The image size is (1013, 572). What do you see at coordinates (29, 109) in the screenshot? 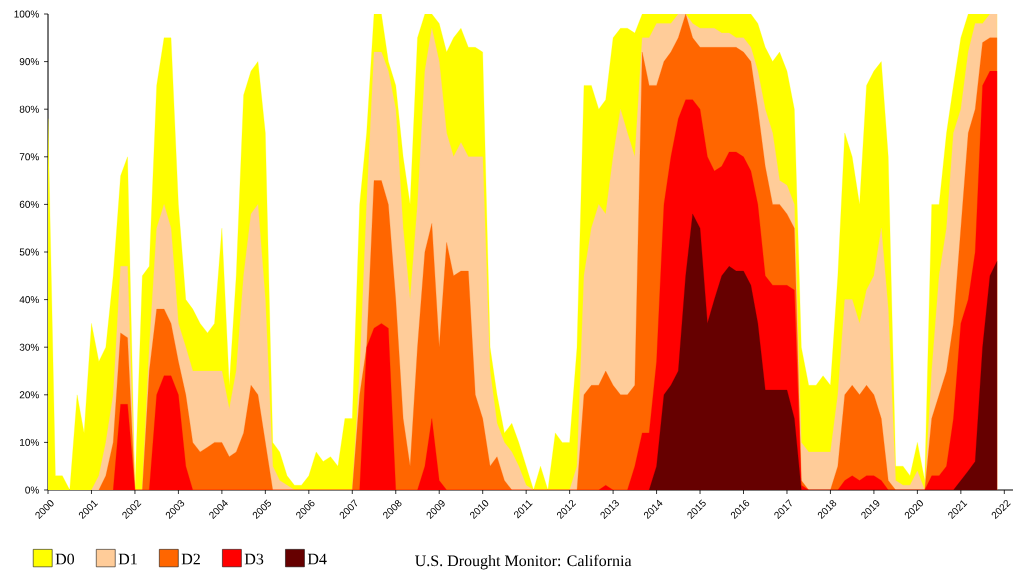
I see `y-tick-label: 80%` at bounding box center [29, 109].